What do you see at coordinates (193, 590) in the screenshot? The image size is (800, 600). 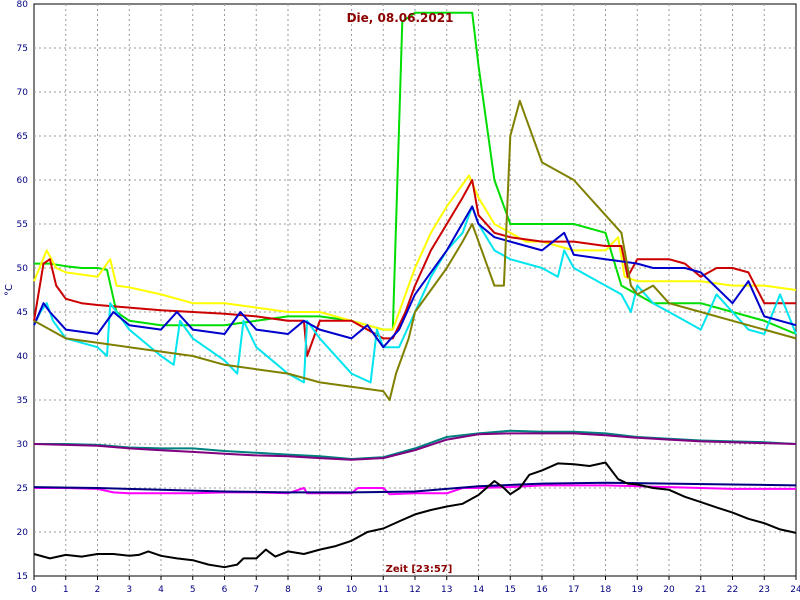 I see `x-tick-label: 5` at bounding box center [193, 590].